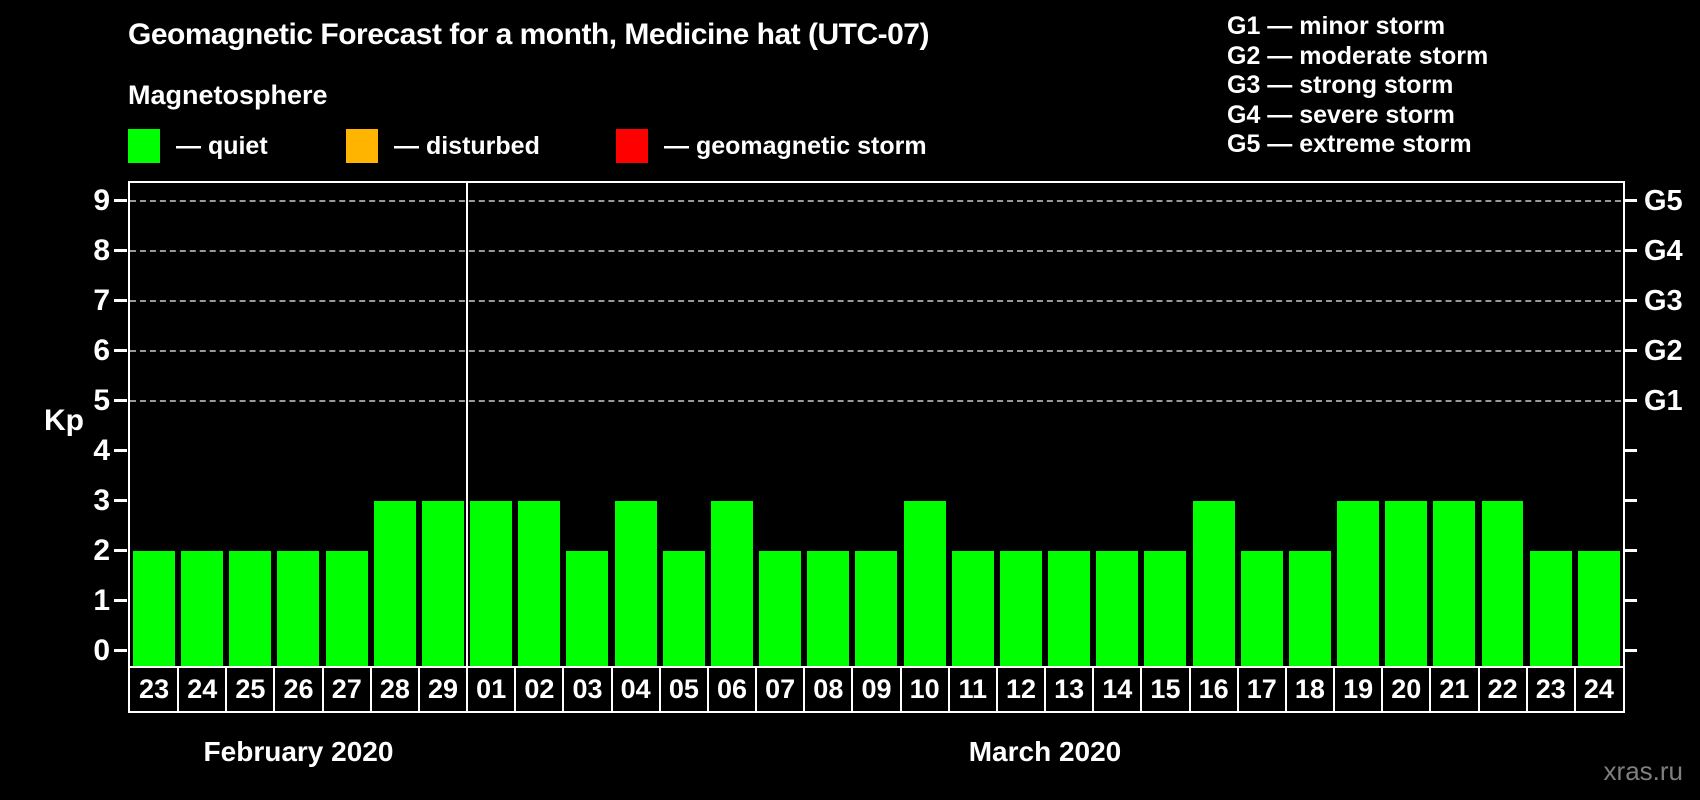 Image resolution: width=1700 pixels, height=800 pixels. What do you see at coordinates (875, 400) in the screenshot?
I see `gridline-kp5` at bounding box center [875, 400].